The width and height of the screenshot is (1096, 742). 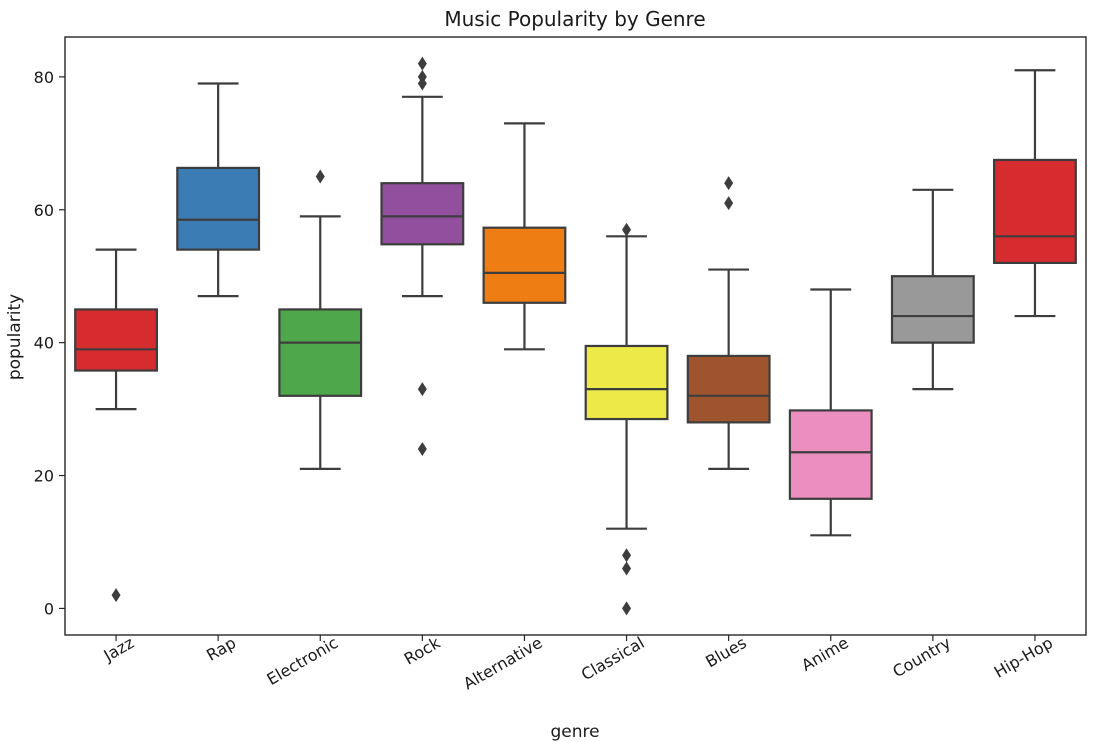 I want to click on chart-title: Music Popularity by Genre, so click(x=574, y=19).